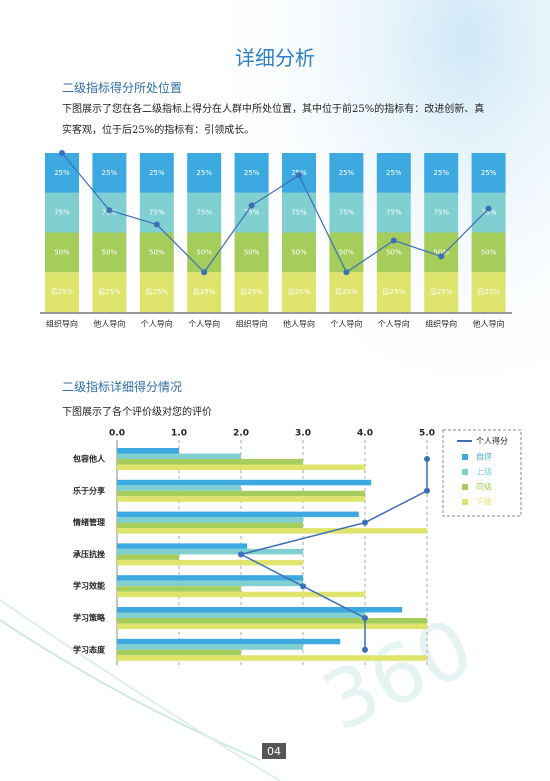 The width and height of the screenshot is (550, 781). Describe the element at coordinates (89, 618) in the screenshot. I see `y-tick-label: 学习策略` at that location.